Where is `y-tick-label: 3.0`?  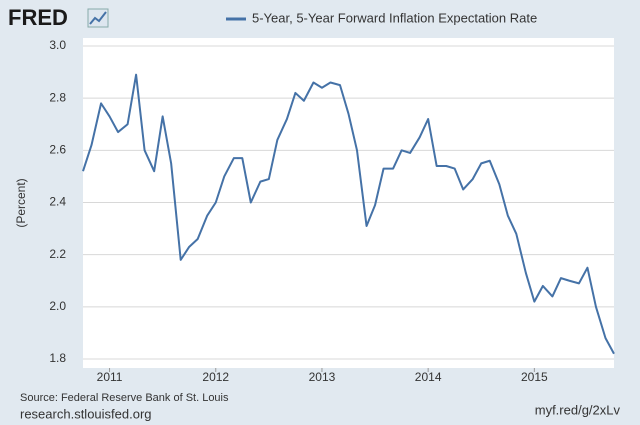 y-tick-label: 3.0 is located at coordinates (57, 45).